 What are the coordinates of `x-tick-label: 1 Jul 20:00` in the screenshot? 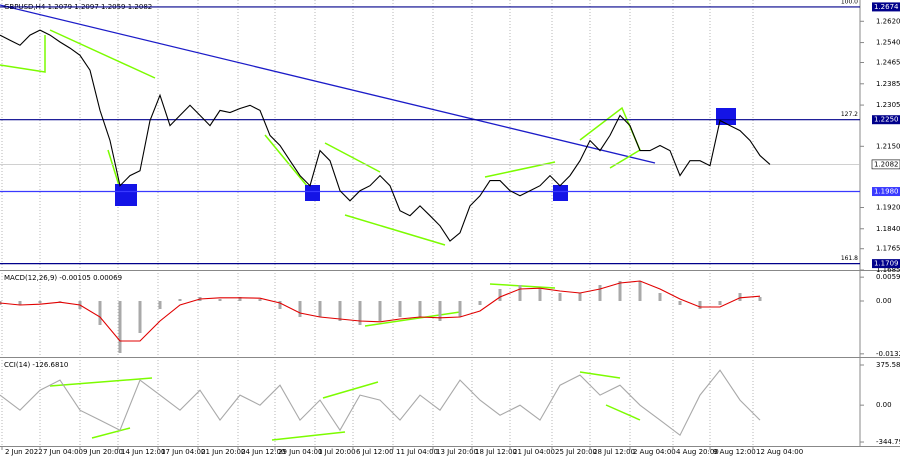 It's located at (337, 452).